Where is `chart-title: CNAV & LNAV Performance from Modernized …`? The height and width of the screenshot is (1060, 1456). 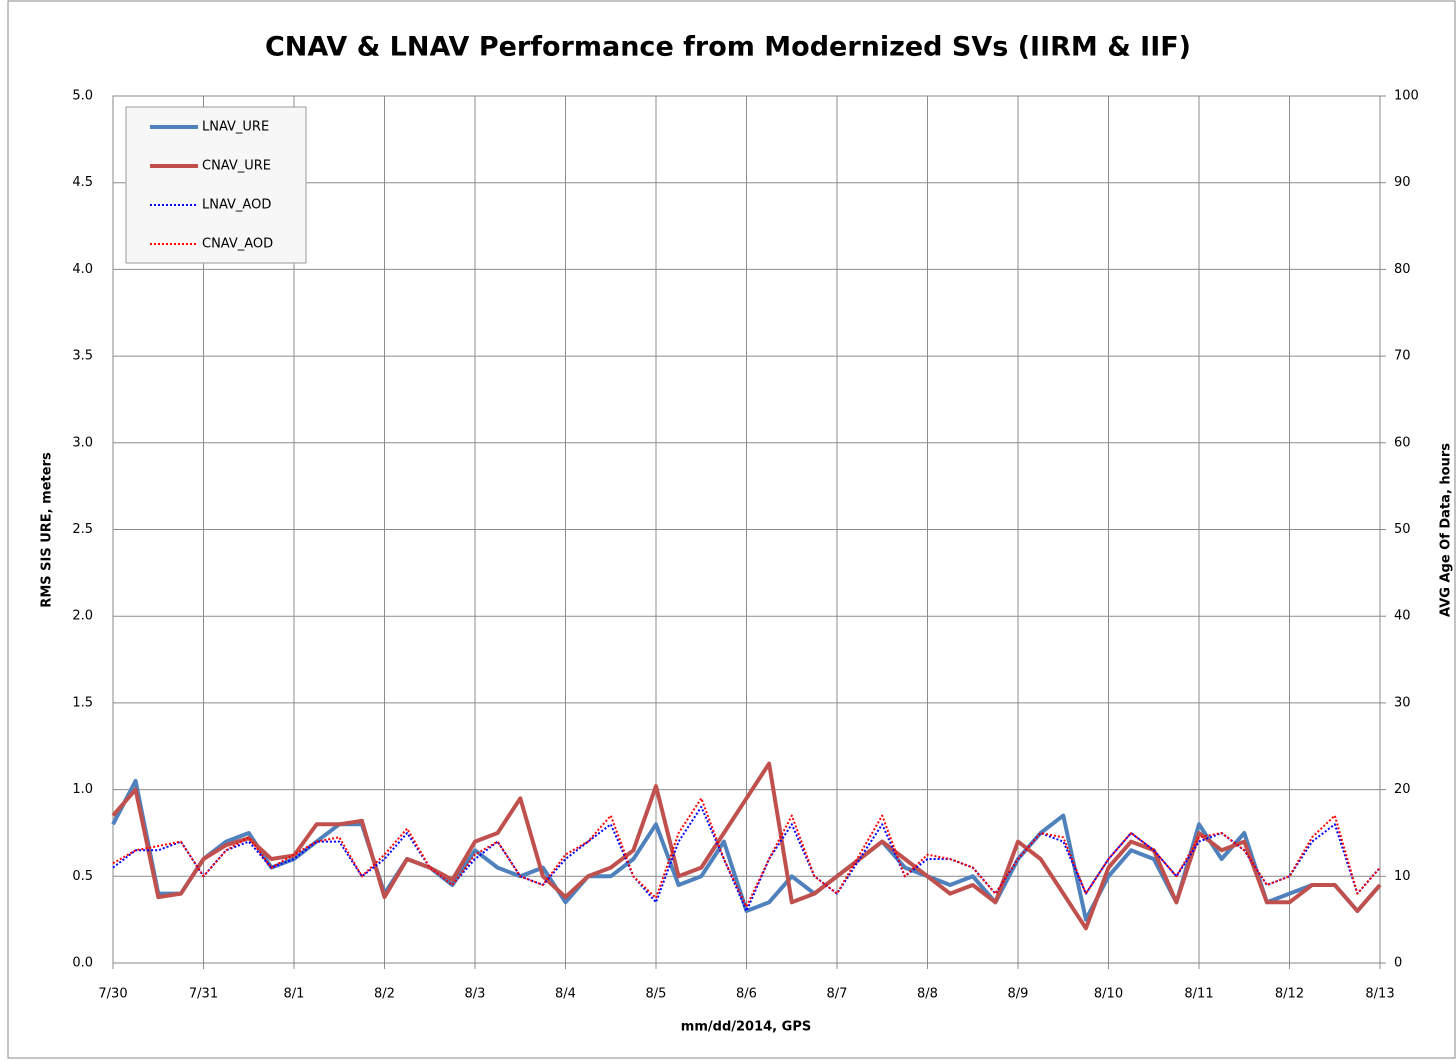 chart-title: CNAV & LNAV Performance from Modernized … is located at coordinates (728, 47).